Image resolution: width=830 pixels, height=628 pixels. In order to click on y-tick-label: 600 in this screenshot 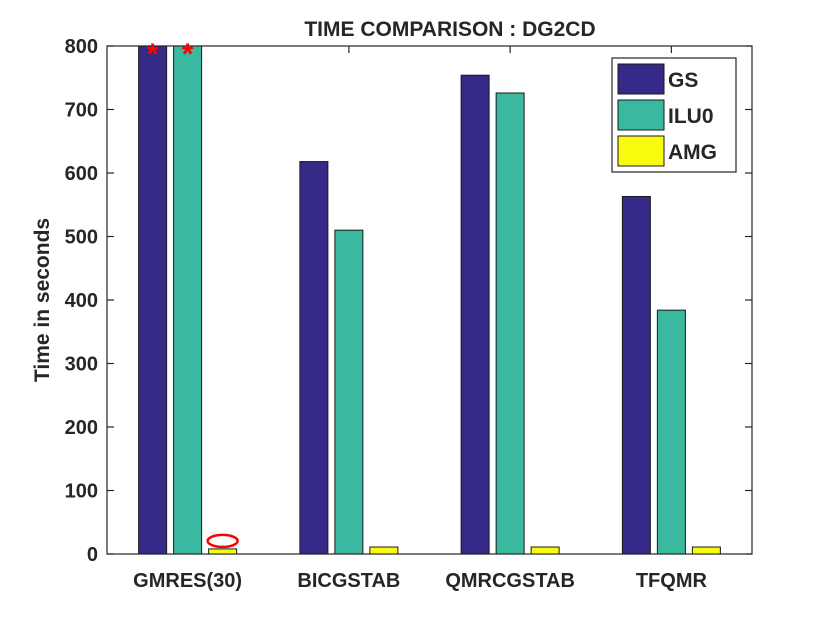, I will do `click(81, 174)`.